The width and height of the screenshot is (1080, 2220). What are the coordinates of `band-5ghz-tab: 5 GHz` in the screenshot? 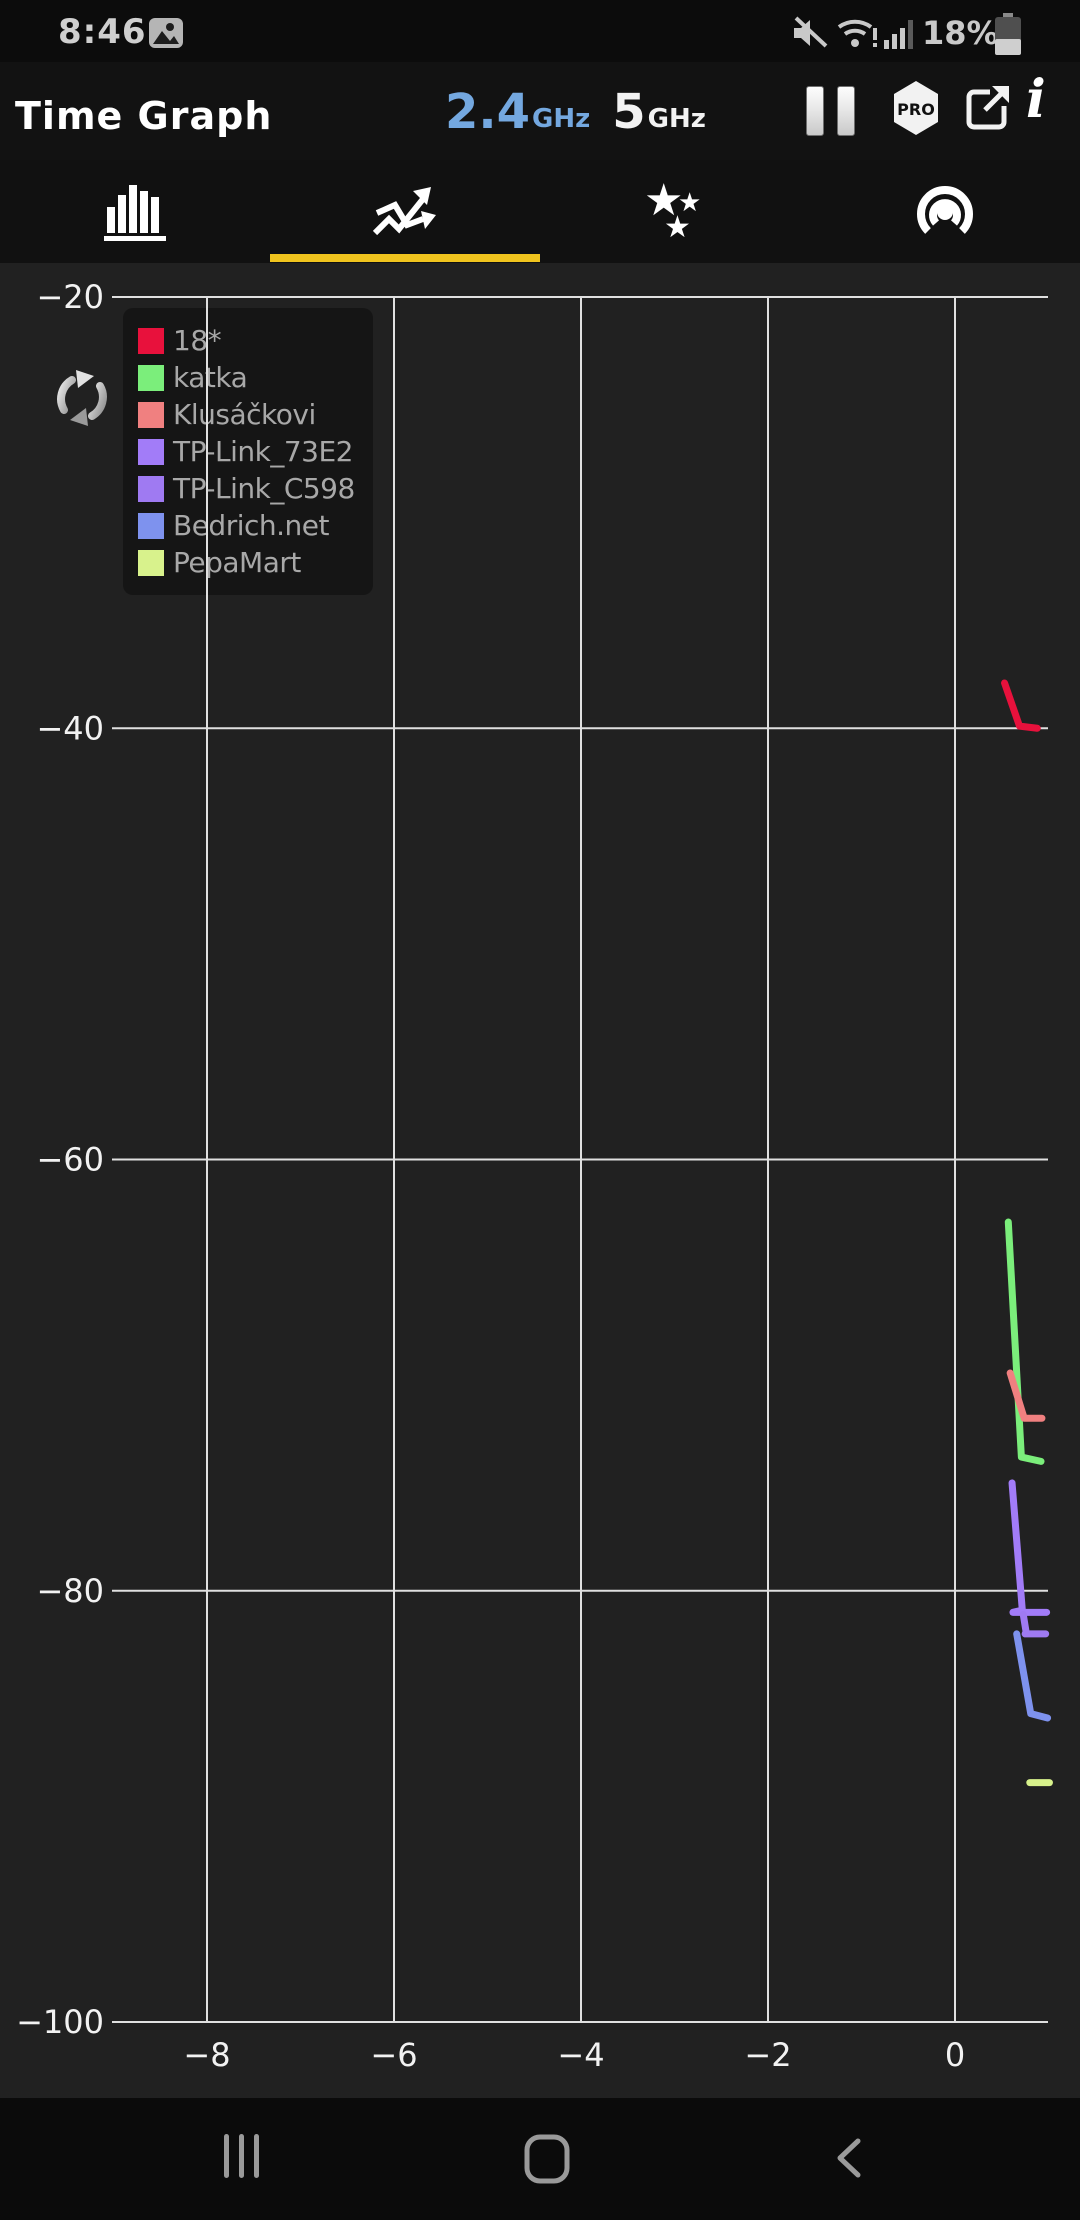 It's located at (659, 112).